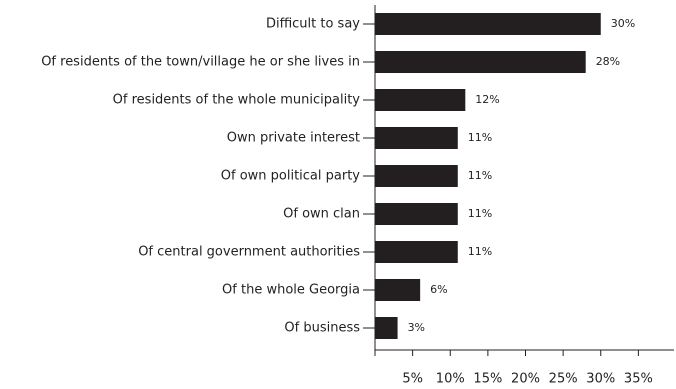  What do you see at coordinates (487, 99) in the screenshot?
I see `value-label: 12%` at bounding box center [487, 99].